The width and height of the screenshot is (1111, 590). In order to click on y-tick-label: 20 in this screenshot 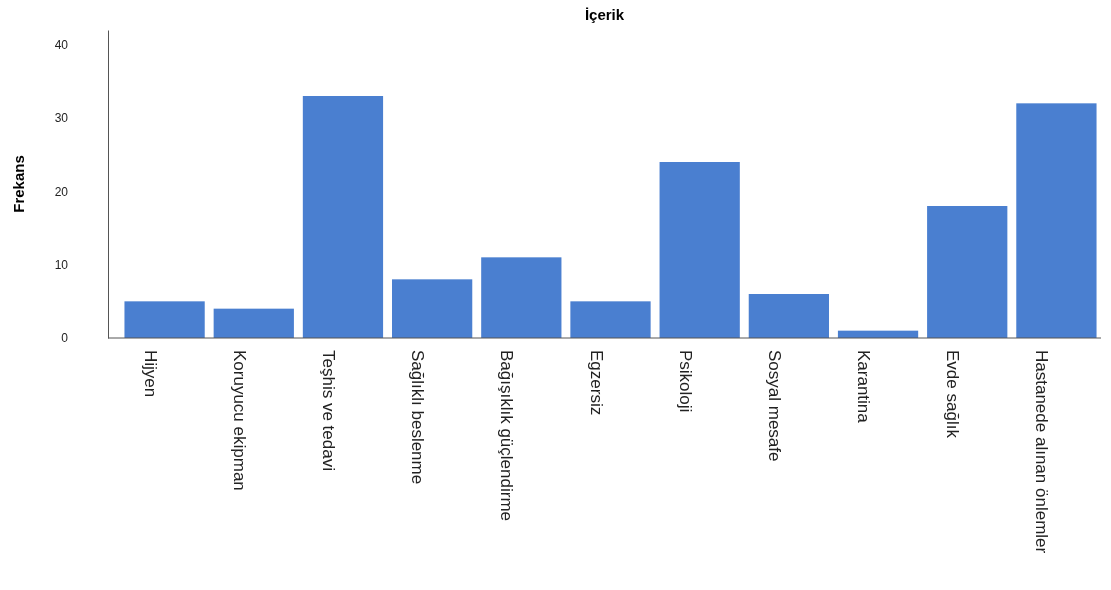, I will do `click(61, 191)`.